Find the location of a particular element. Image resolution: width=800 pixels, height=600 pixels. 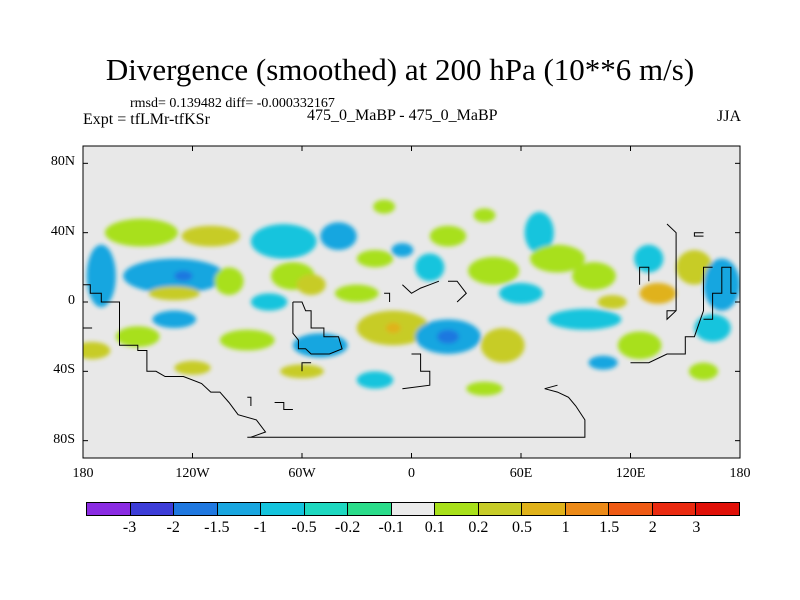

y-tick-label: 80N is located at coordinates (62, 162).